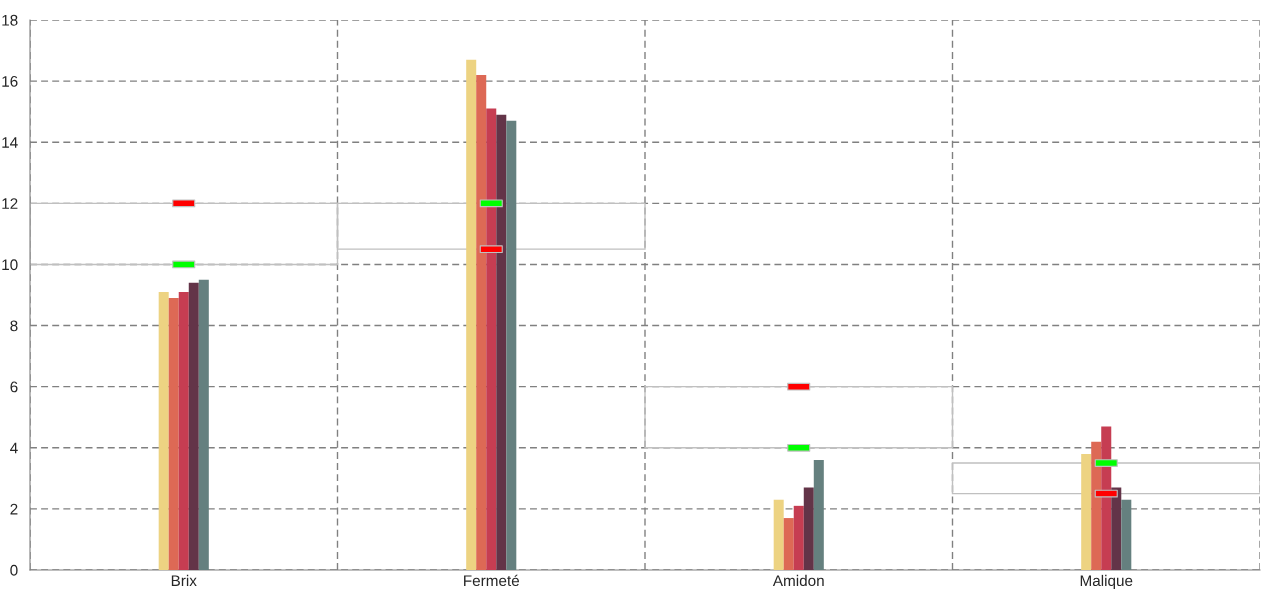  I want to click on y-tick-label: 6, so click(14, 387).